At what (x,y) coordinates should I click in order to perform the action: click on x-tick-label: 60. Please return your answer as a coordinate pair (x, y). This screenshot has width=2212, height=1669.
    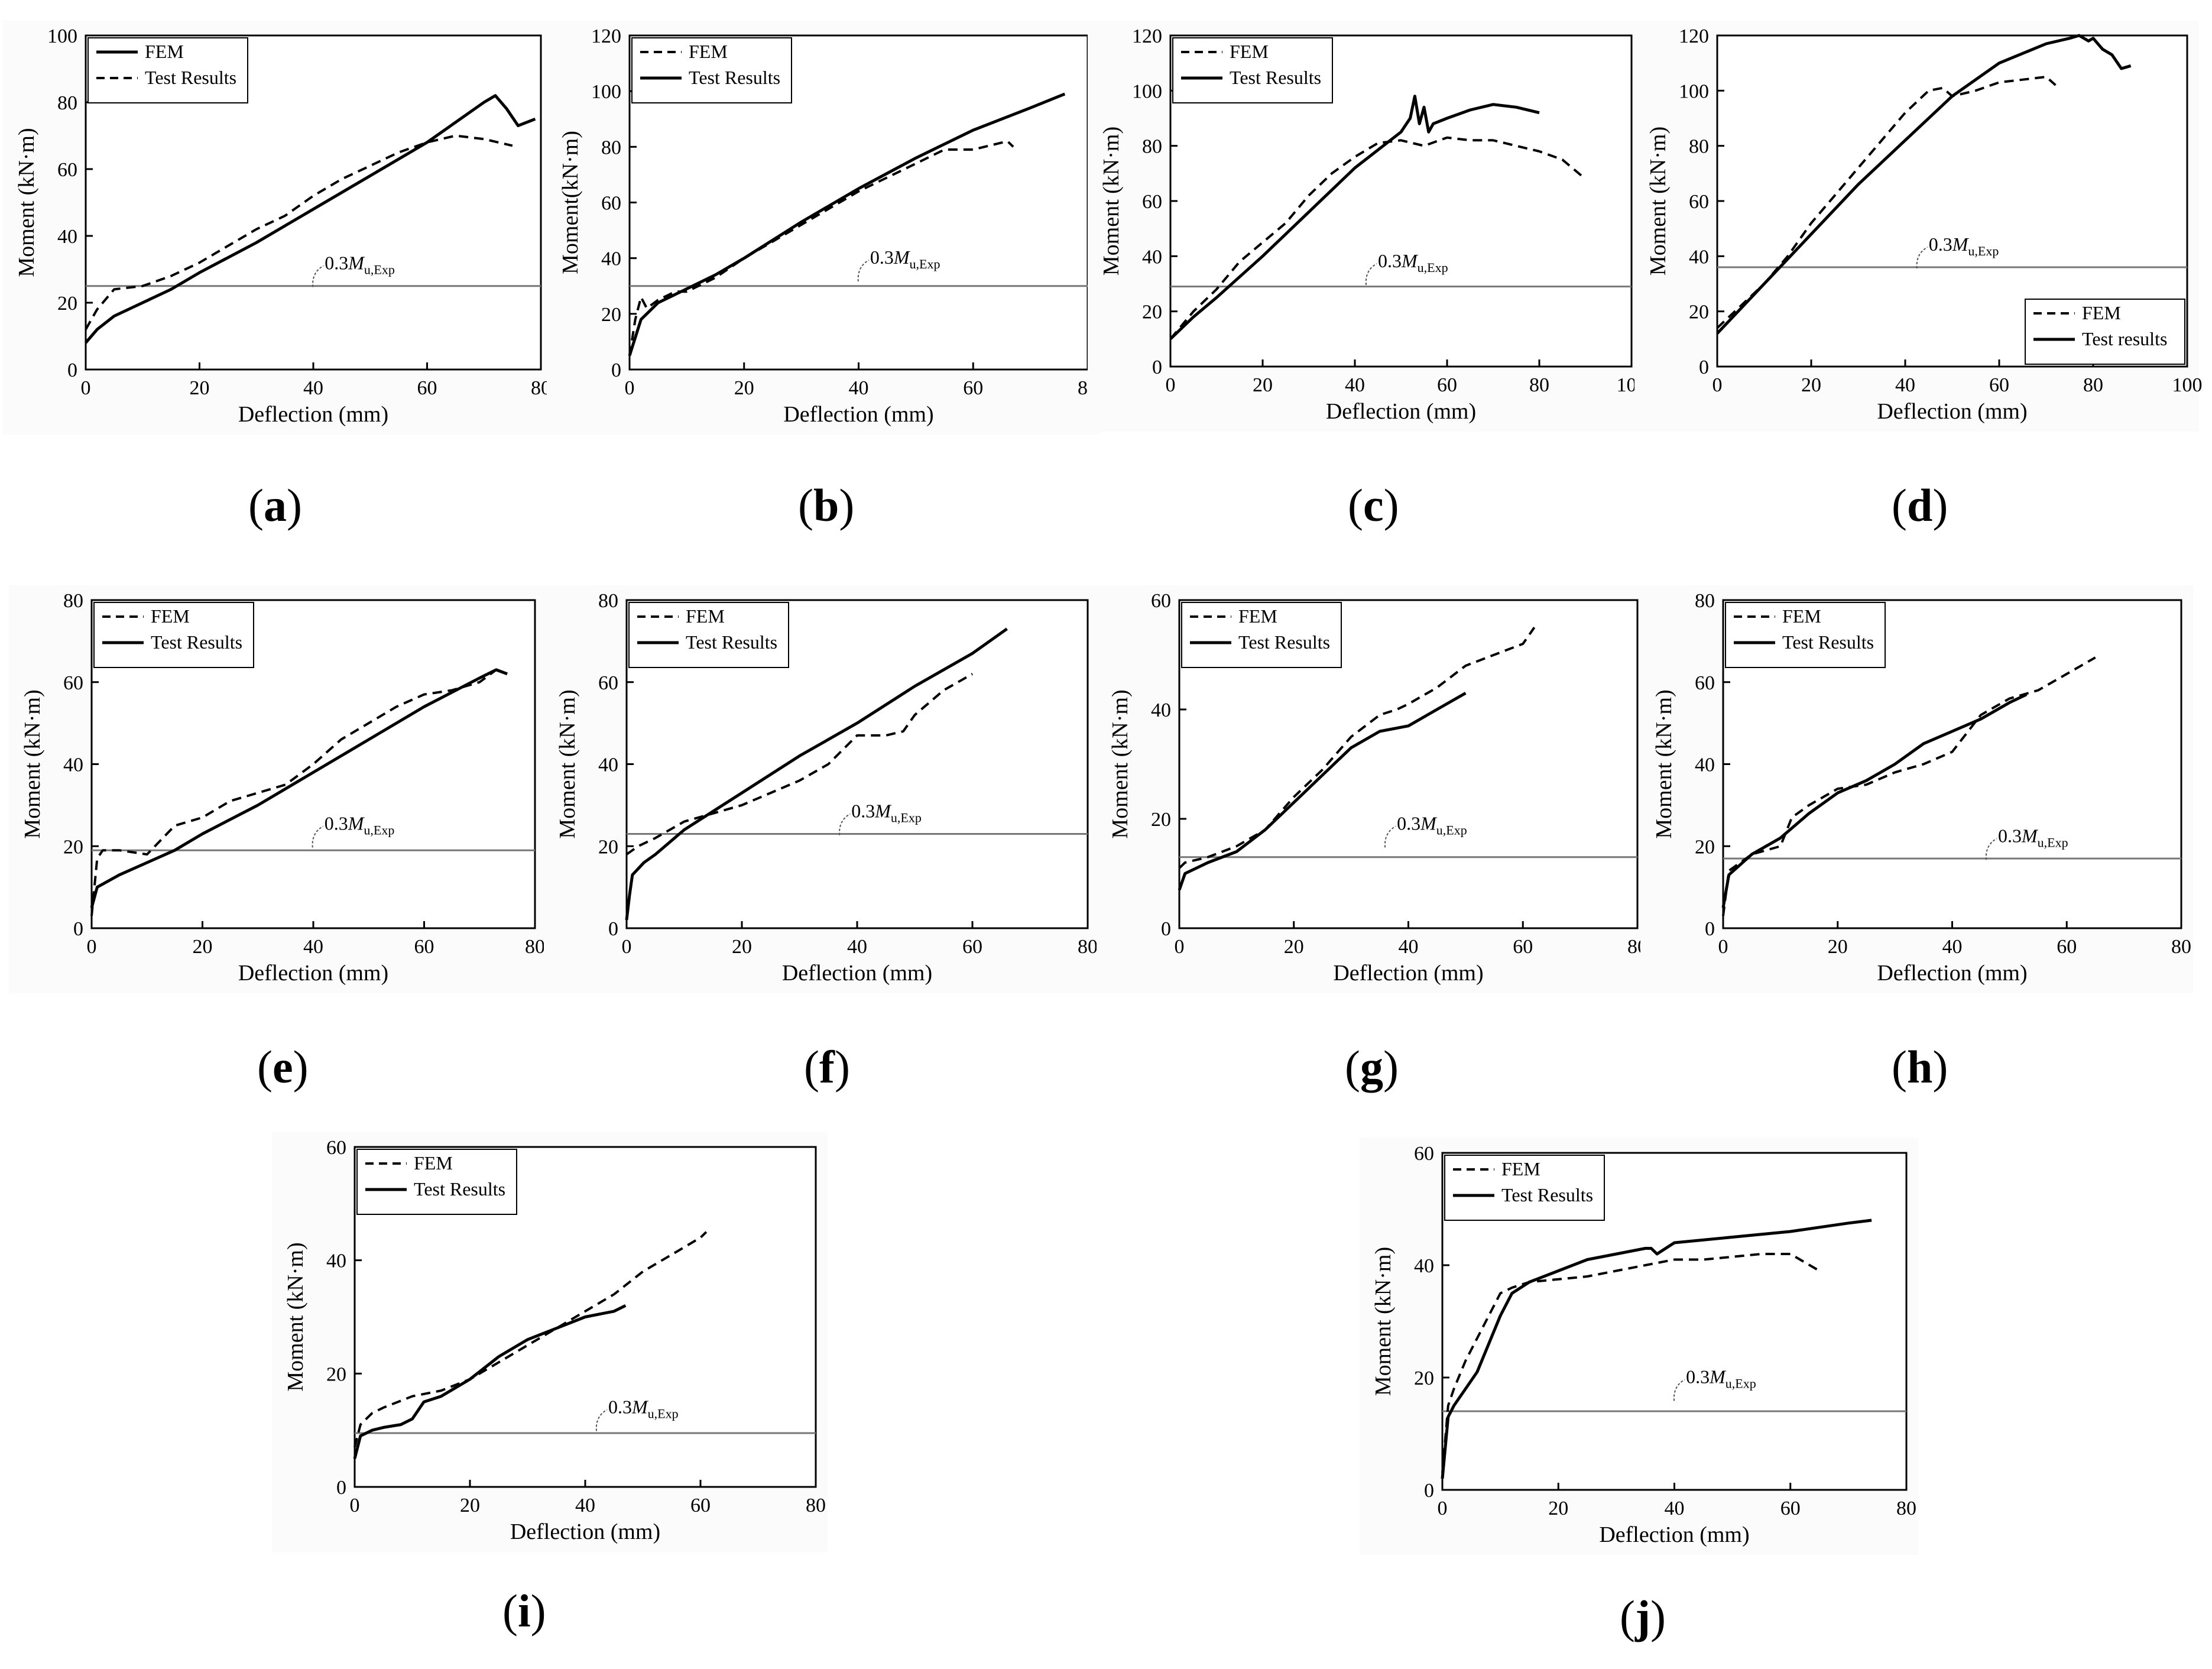
    Looking at the image, I should click on (972, 947).